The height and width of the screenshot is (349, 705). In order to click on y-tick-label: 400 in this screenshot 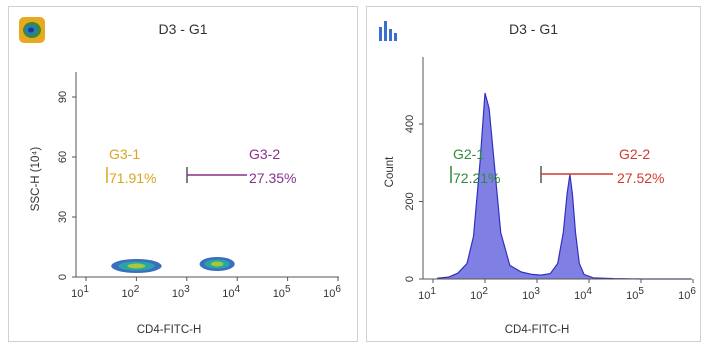, I will do `click(410, 124)`.